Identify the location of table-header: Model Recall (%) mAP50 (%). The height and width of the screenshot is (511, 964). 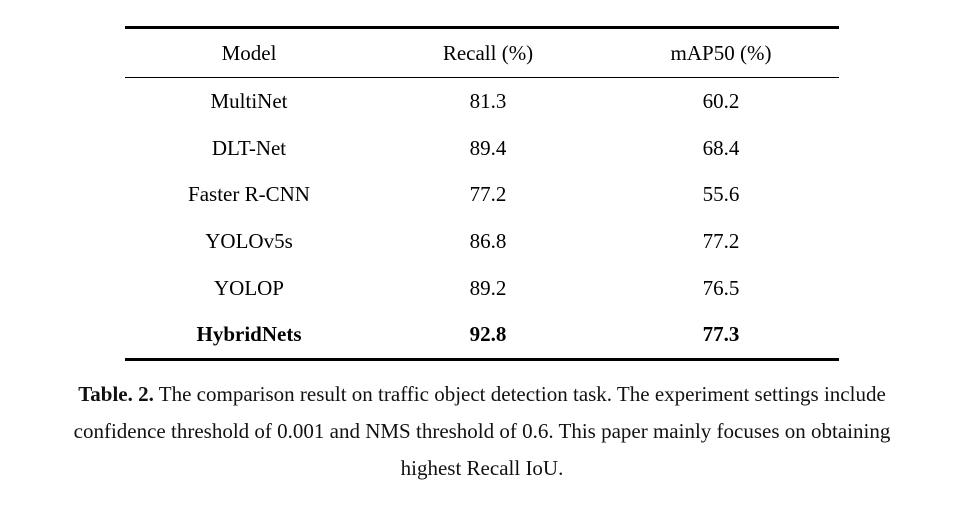
(482, 52).